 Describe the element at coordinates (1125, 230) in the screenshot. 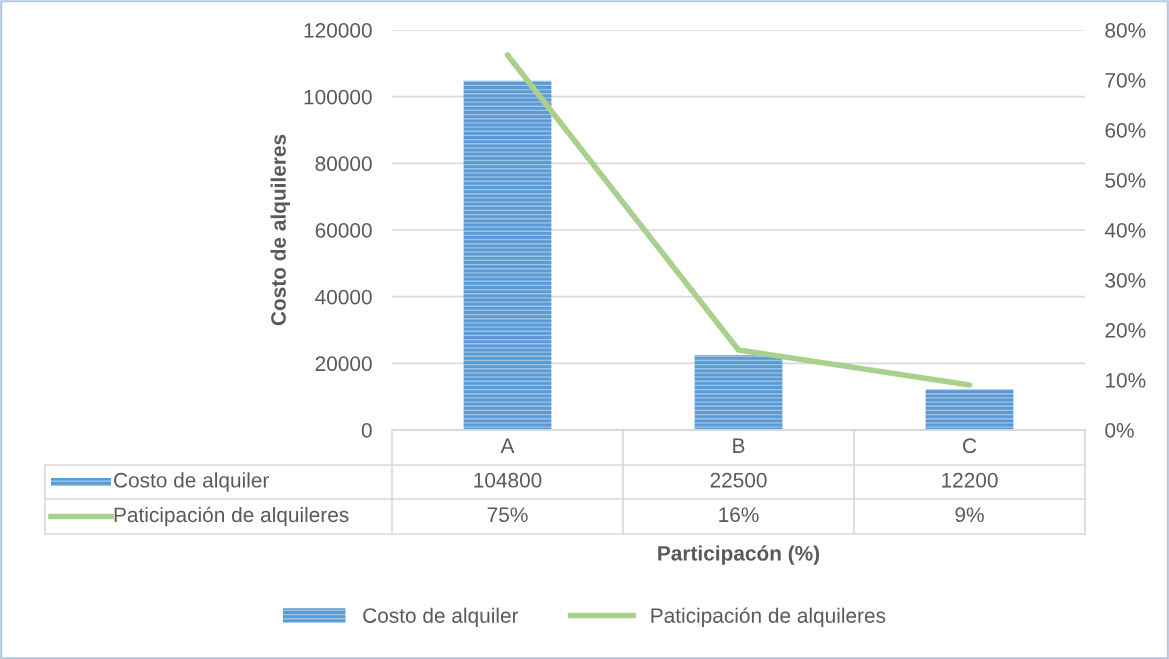

I see `y2-tick-label: 40%` at that location.